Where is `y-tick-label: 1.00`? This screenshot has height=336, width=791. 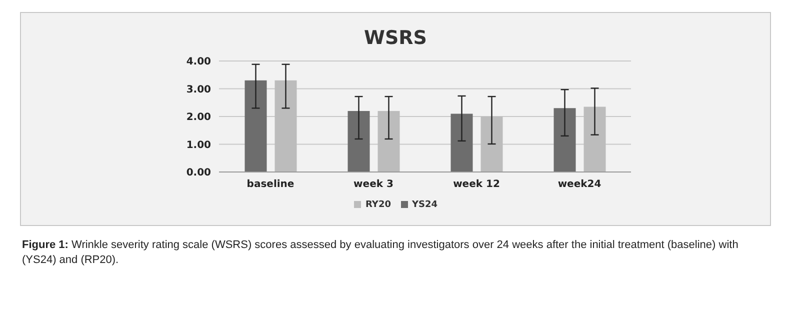 y-tick-label: 1.00 is located at coordinates (199, 145).